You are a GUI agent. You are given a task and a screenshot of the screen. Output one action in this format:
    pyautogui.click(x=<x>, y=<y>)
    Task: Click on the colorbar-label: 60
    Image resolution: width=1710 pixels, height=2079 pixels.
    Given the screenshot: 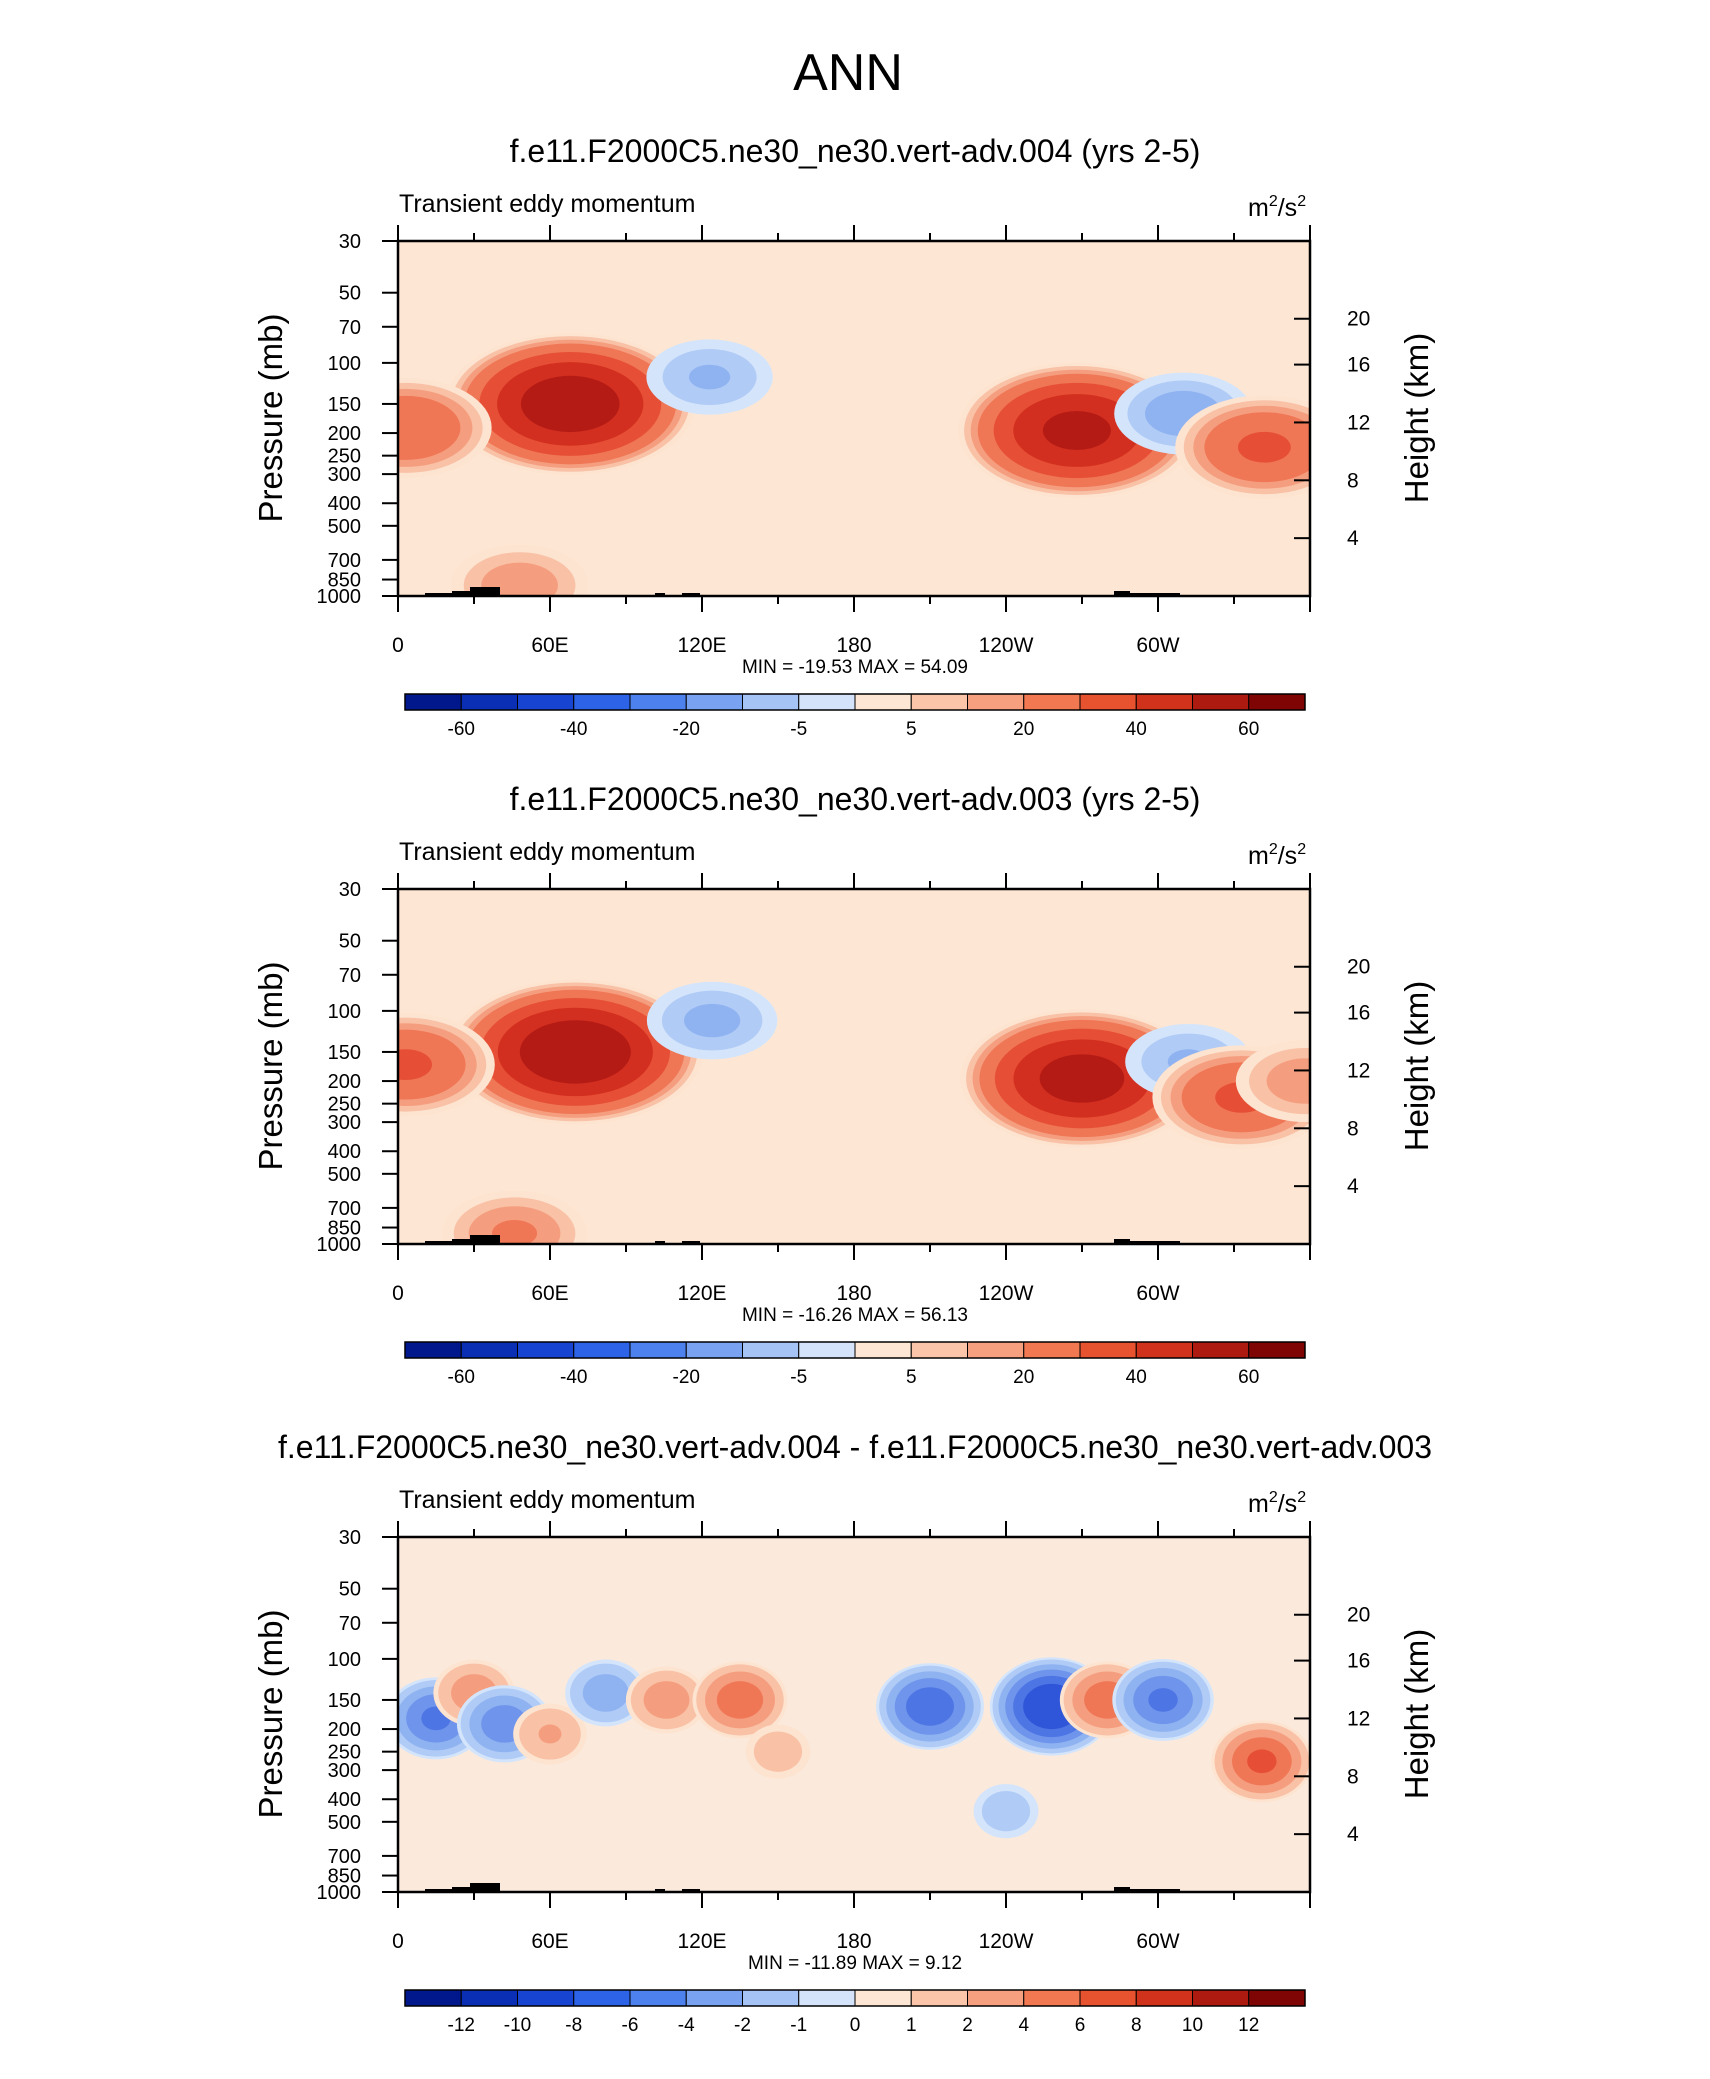 What is the action you would take?
    pyautogui.click(x=1248, y=1377)
    